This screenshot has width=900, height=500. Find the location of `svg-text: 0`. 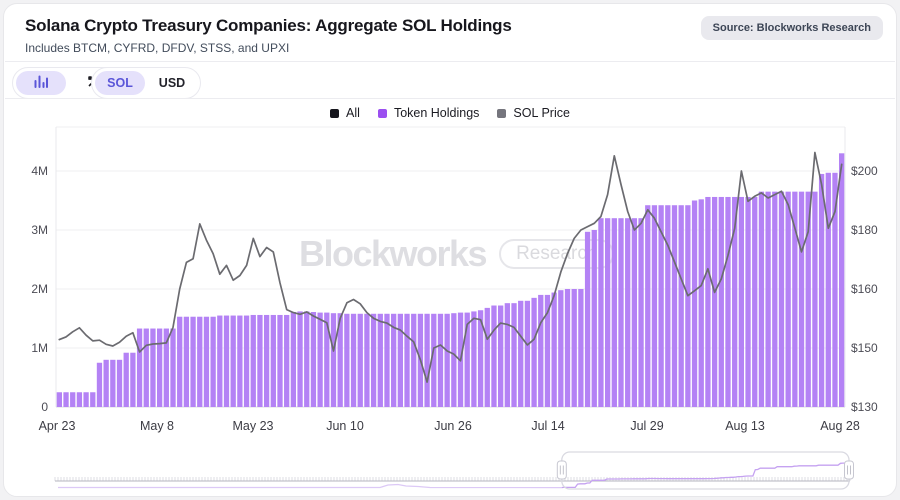

svg-text: 0 is located at coordinates (44, 407).